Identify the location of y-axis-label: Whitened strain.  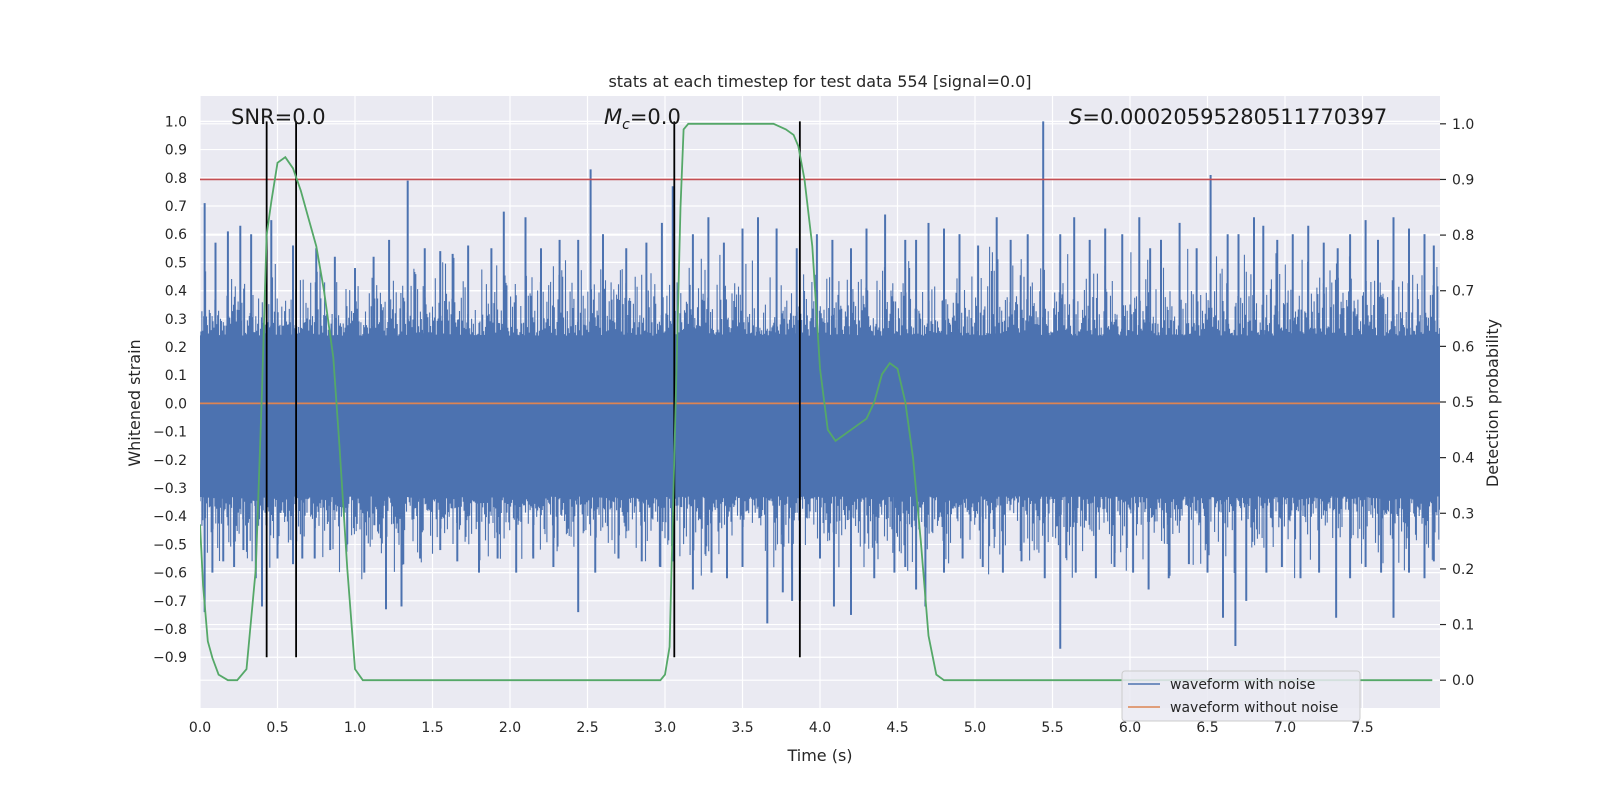
(134, 402).